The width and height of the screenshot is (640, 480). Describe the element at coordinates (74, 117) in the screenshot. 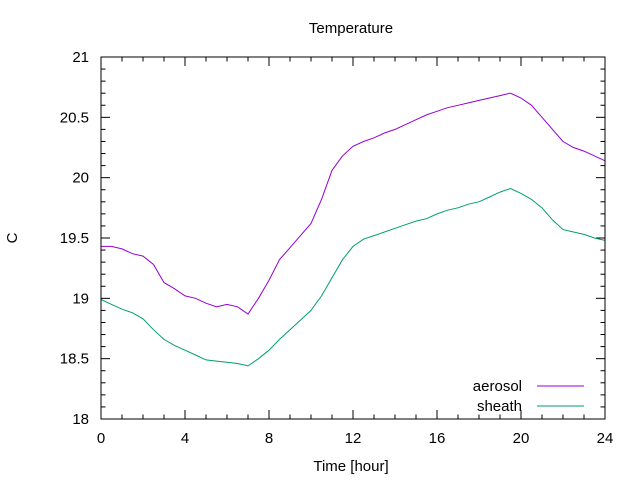

I see `y-tick-label: 20.5` at that location.